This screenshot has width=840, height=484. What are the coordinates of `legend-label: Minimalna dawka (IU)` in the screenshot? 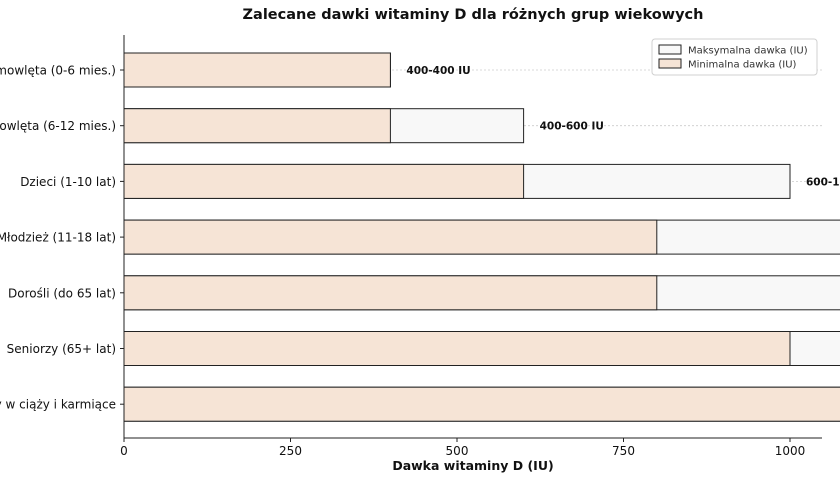 It's located at (742, 65).